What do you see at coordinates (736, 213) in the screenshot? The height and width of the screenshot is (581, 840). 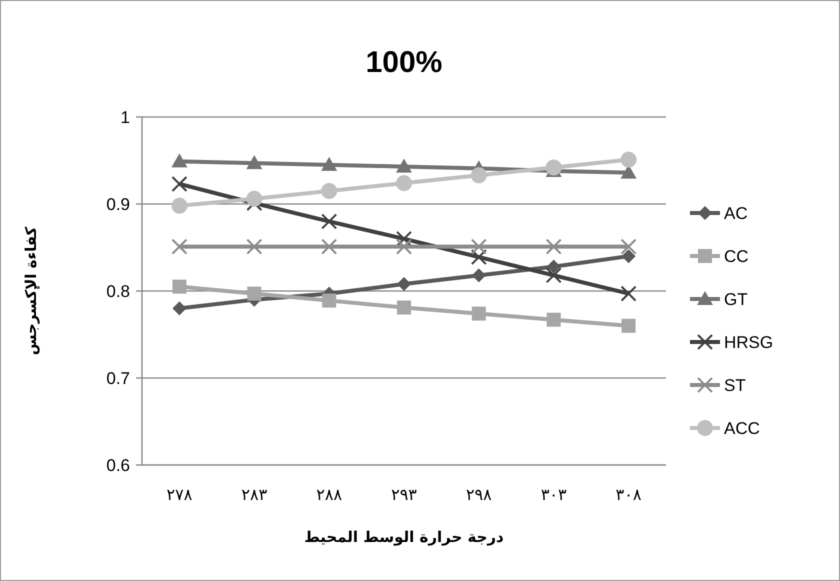 I see `legend-label: AC` at bounding box center [736, 213].